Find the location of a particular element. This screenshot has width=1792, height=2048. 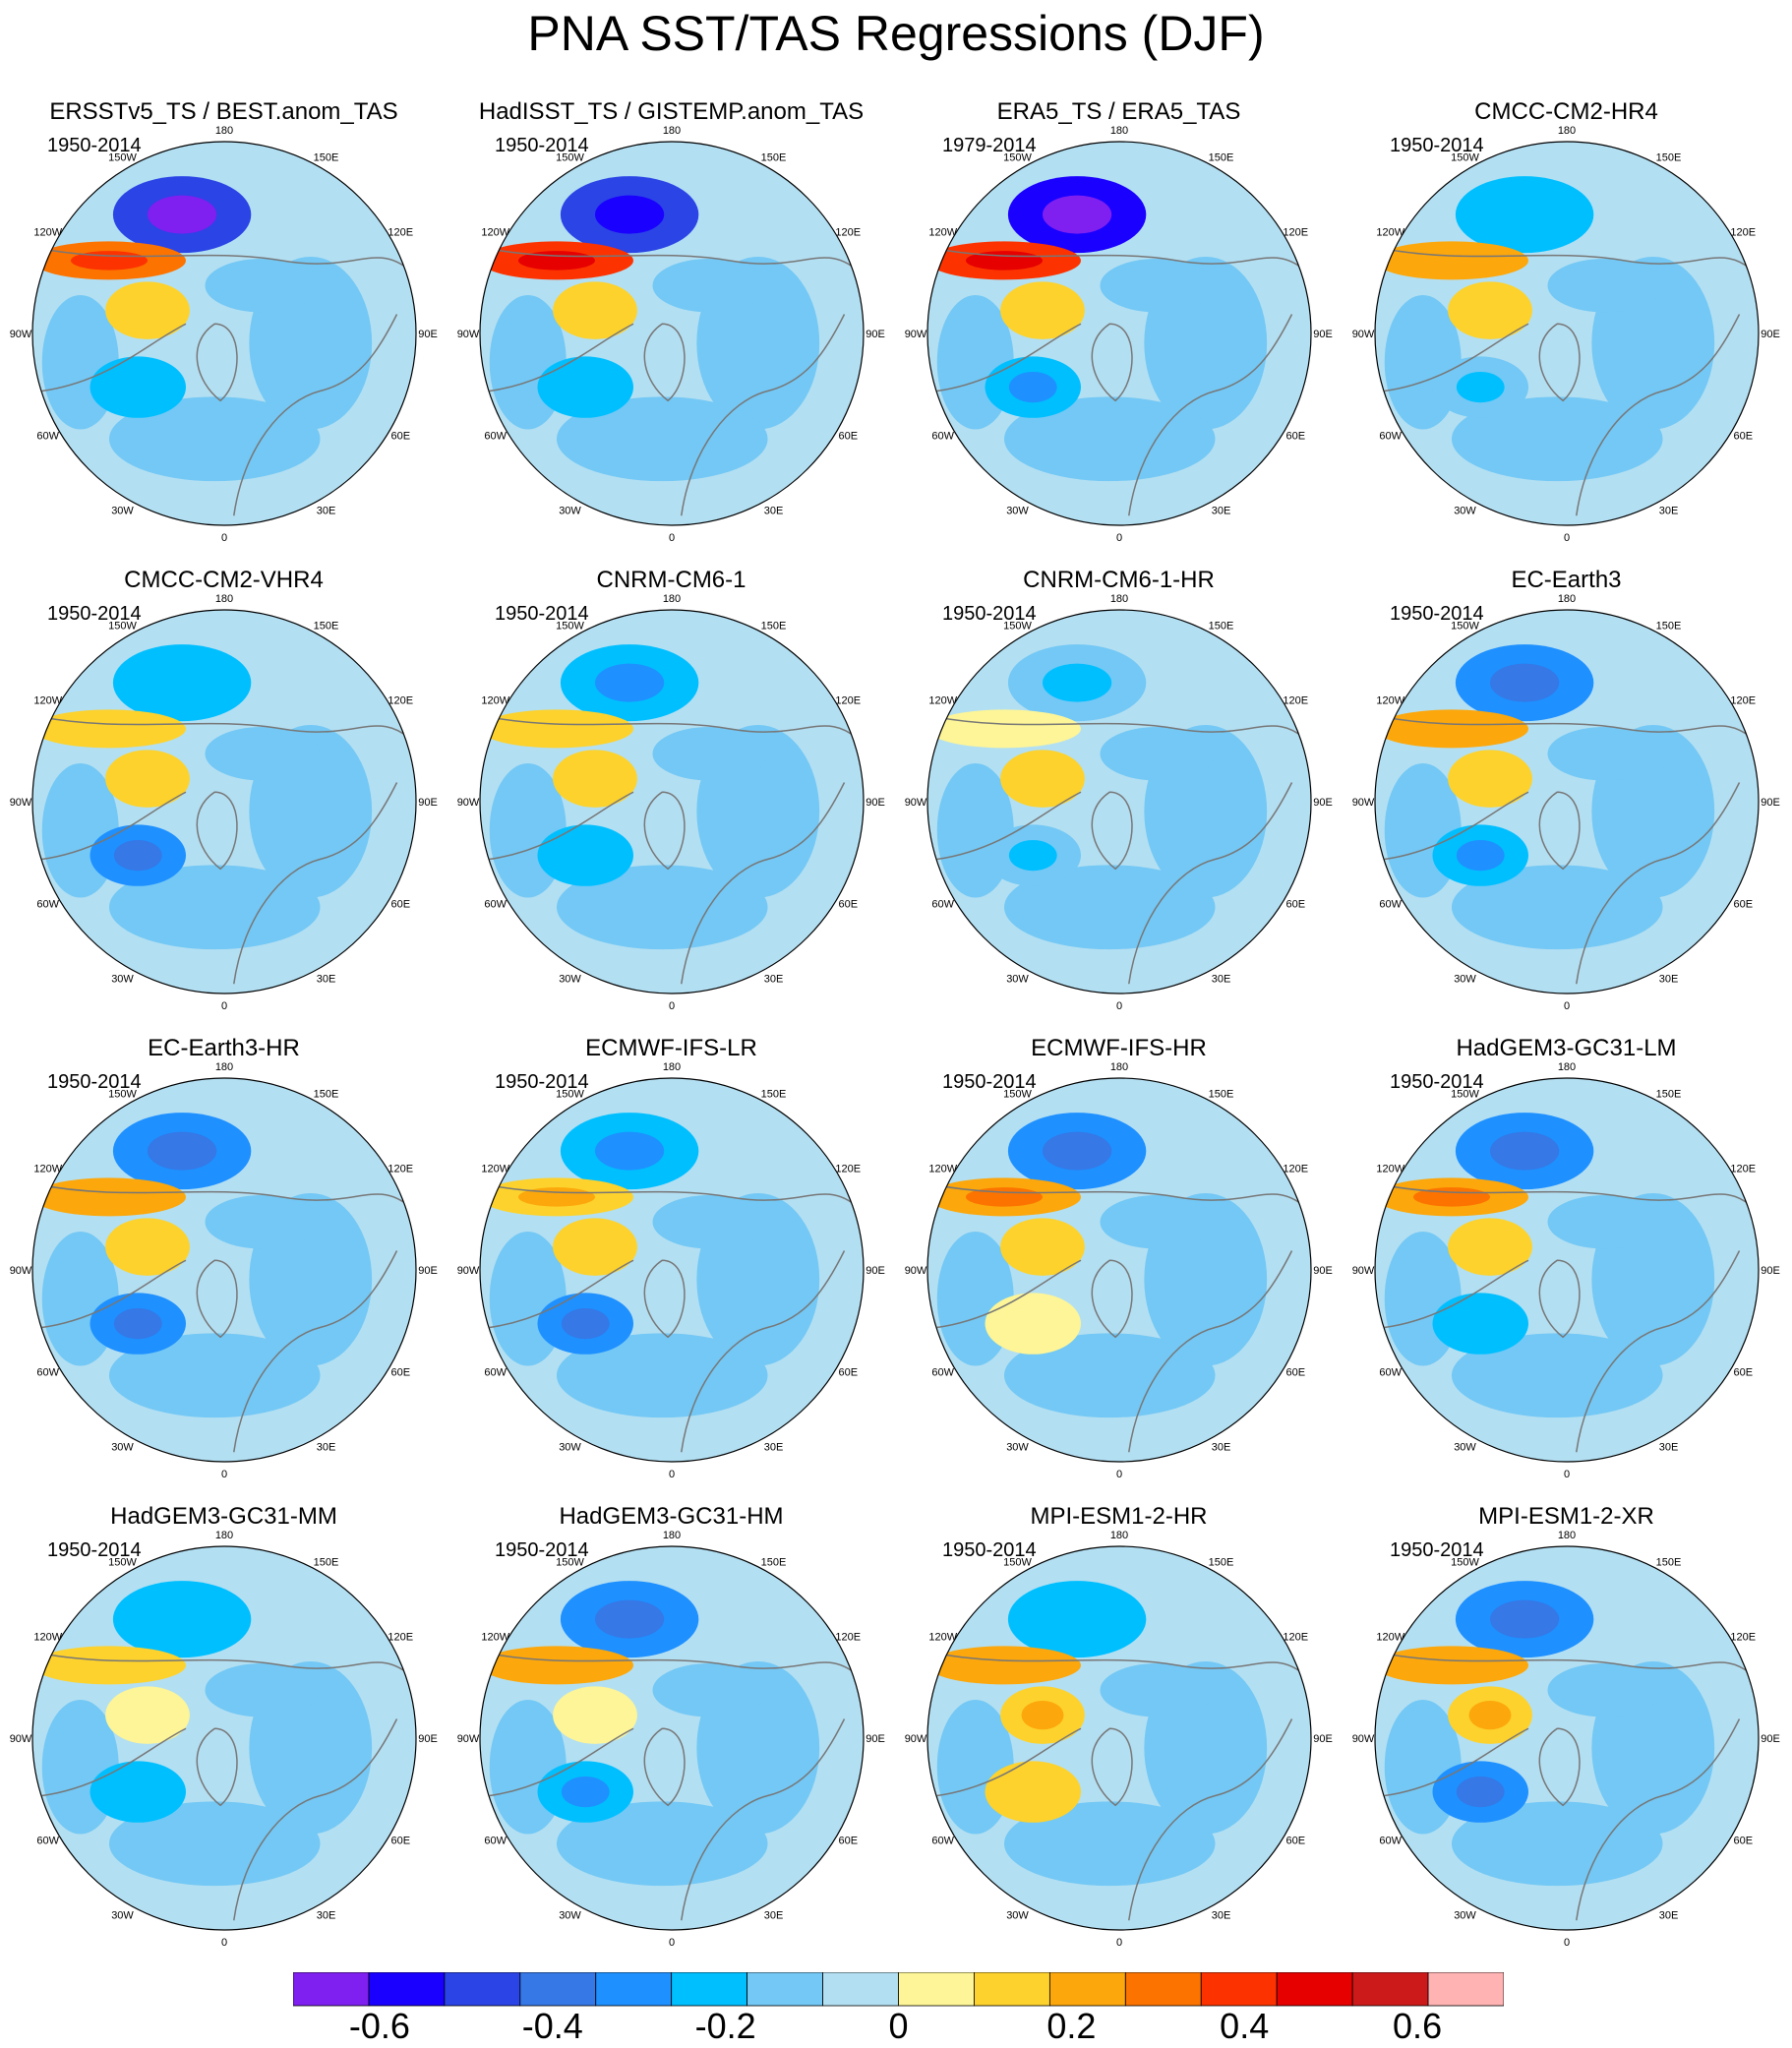

panel-title: HadGEM3-GC31-LM is located at coordinates (1566, 1048).